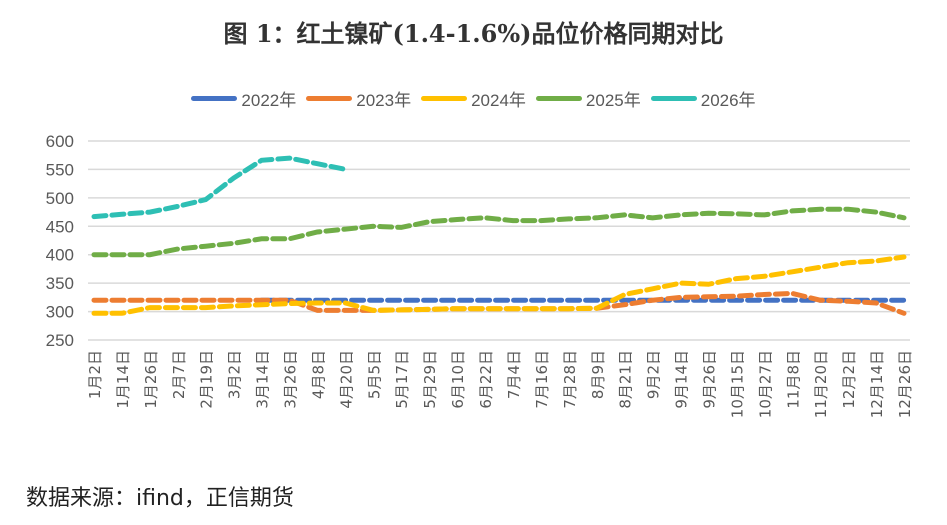 The height and width of the screenshot is (525, 947). I want to click on x-tick-label: 6月10日, so click(458, 379).